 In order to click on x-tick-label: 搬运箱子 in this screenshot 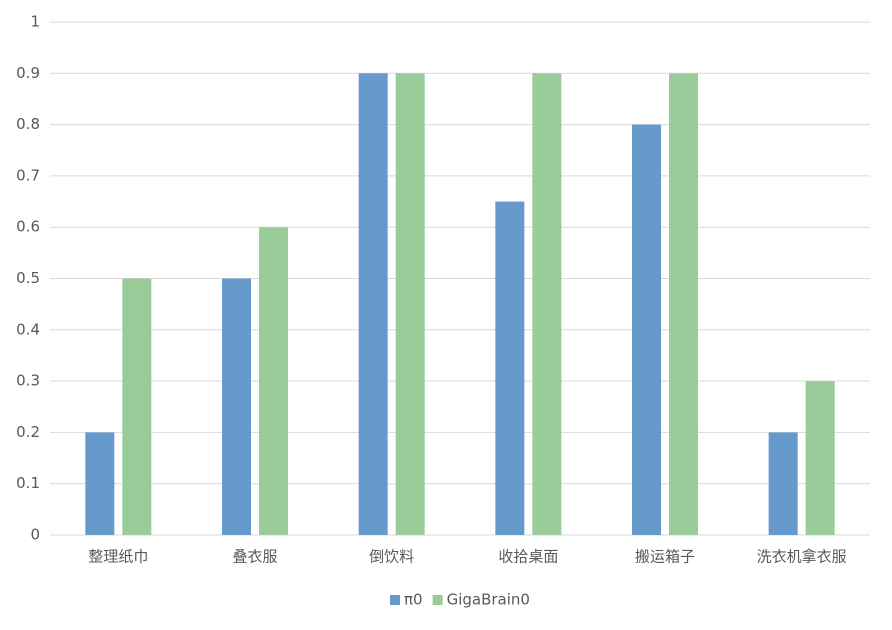, I will do `click(665, 557)`.